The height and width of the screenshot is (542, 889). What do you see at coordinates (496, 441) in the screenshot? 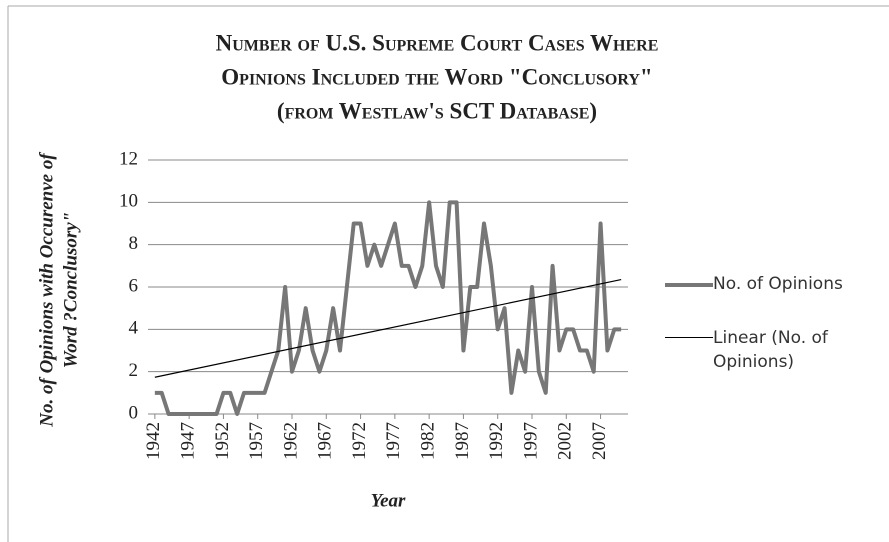
I see `x-tick-label: 1992` at bounding box center [496, 441].